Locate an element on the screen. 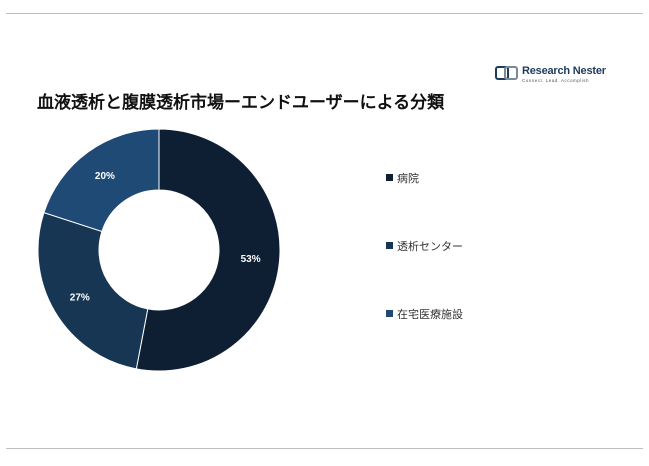 The height and width of the screenshot is (466, 649). slice-label-1: 53% is located at coordinates (251, 259).